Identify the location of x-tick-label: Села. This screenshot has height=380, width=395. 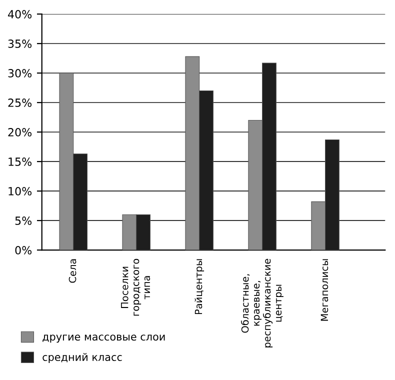
(72, 271).